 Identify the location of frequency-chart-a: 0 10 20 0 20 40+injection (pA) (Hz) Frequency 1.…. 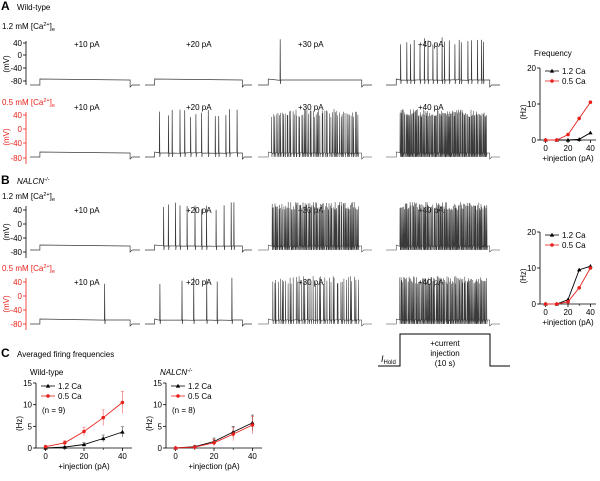
(557, 106).